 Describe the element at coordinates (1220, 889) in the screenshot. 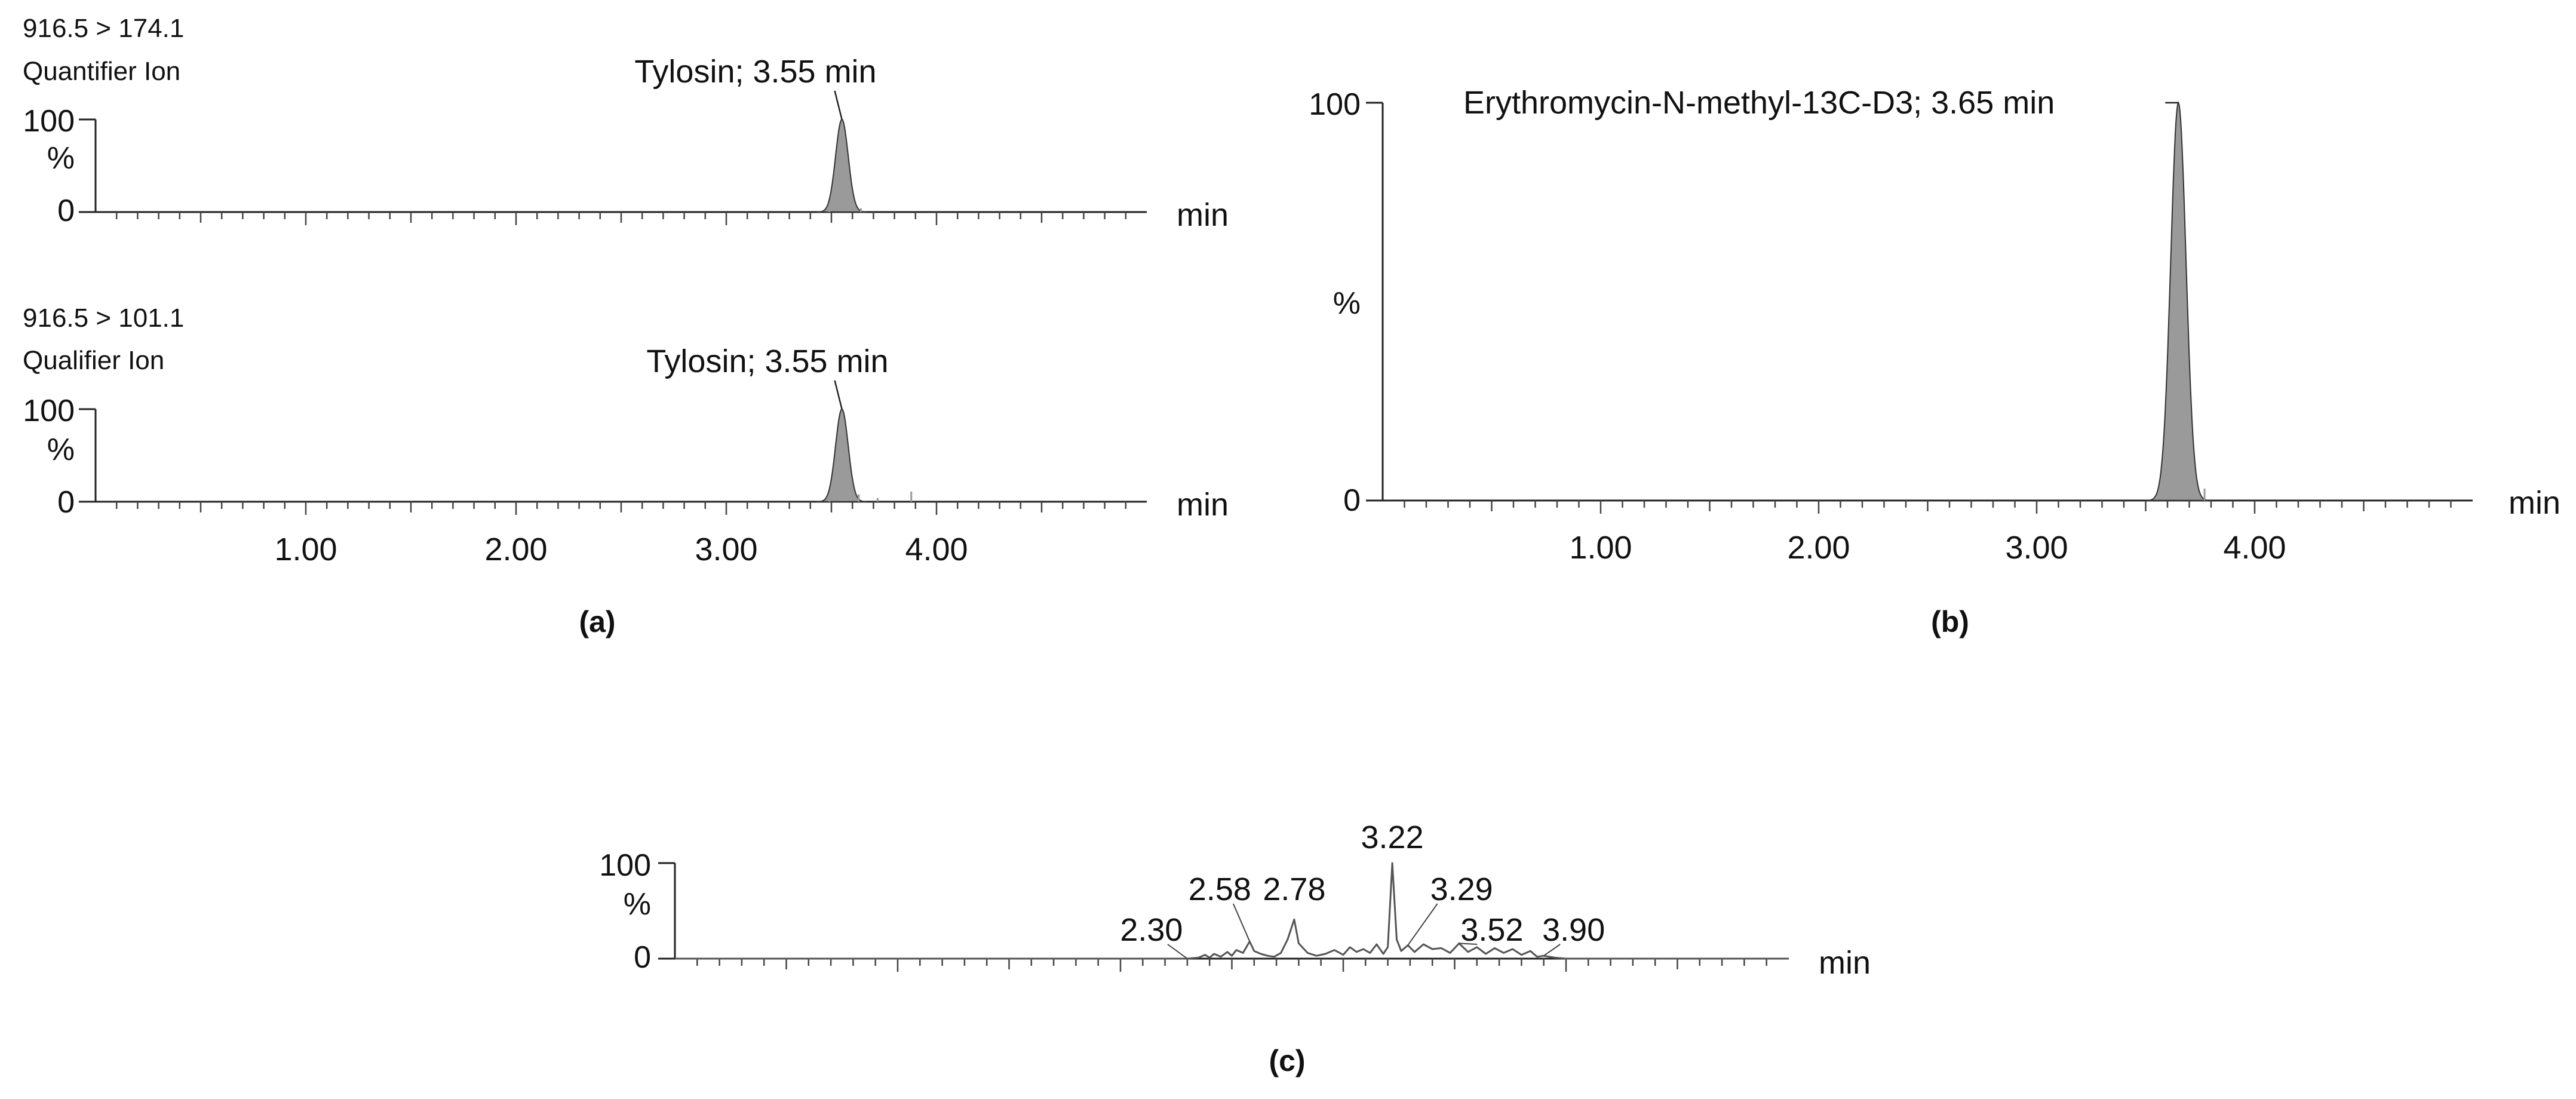

I see `peak-retention-label: 2.58` at that location.